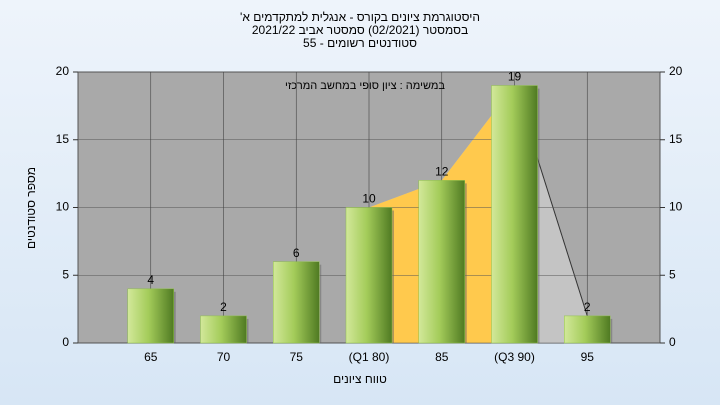 The image size is (720, 405). Describe the element at coordinates (296, 253) in the screenshot. I see `value-label: 6` at that location.